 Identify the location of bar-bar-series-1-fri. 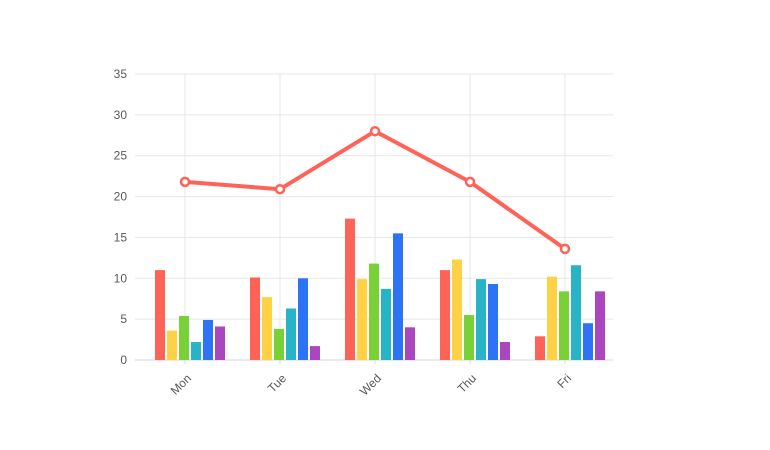
(540, 348).